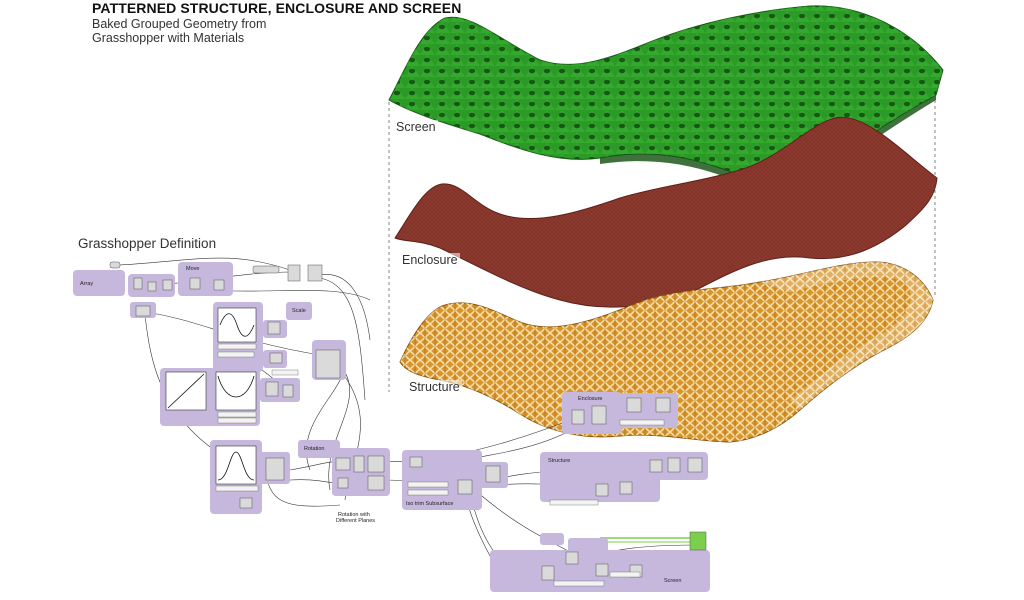  Describe the element at coordinates (434, 387) in the screenshot. I see `structure-label: Structure` at that location.